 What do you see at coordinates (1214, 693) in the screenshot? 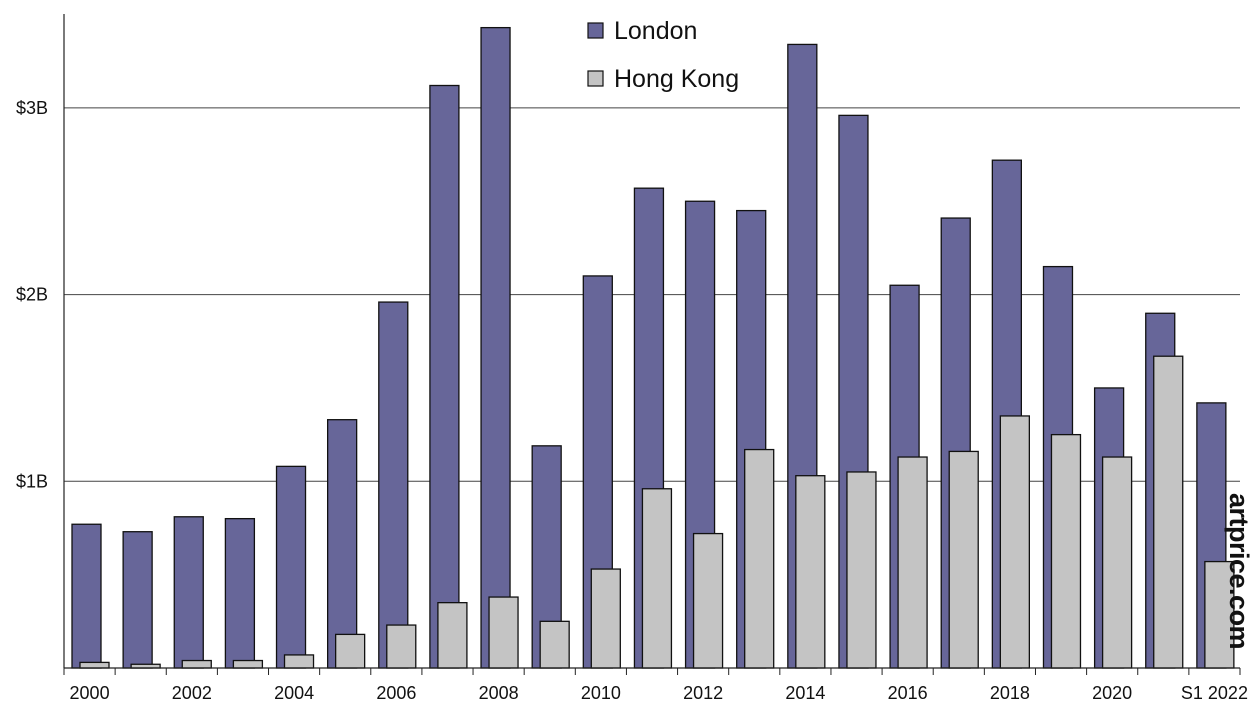
I see `x-tick-label: S1 2022` at bounding box center [1214, 693].